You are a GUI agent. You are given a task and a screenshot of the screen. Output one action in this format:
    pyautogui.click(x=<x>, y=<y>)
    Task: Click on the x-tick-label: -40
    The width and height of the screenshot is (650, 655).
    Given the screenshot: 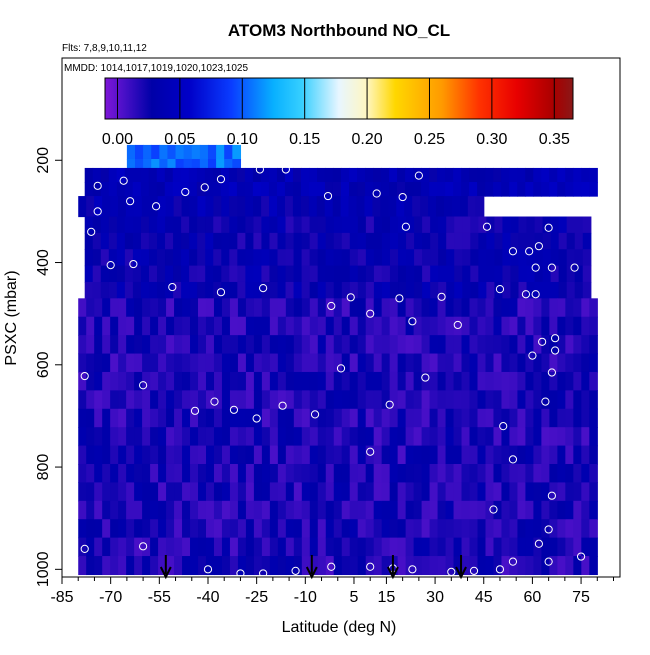 What is the action you would take?
    pyautogui.click(x=207, y=597)
    